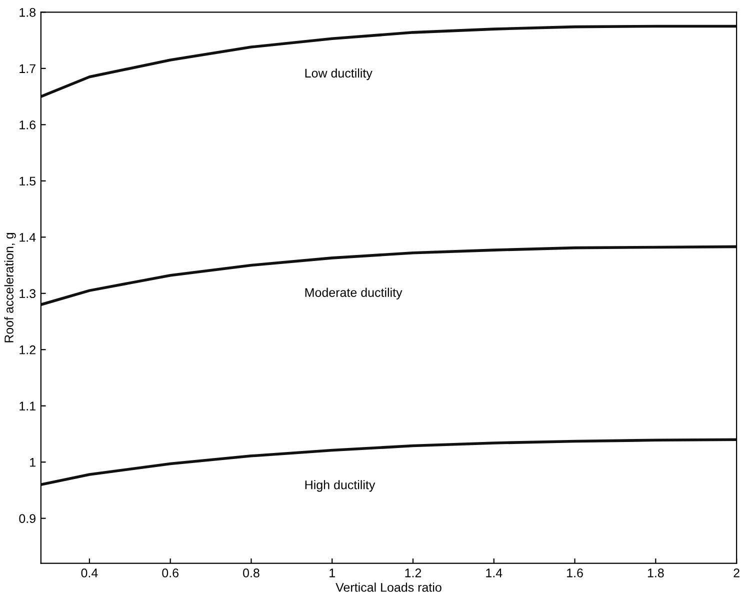 The width and height of the screenshot is (744, 609). Describe the element at coordinates (10, 287) in the screenshot. I see `y-axis-title: Roof acceleration, g` at that location.